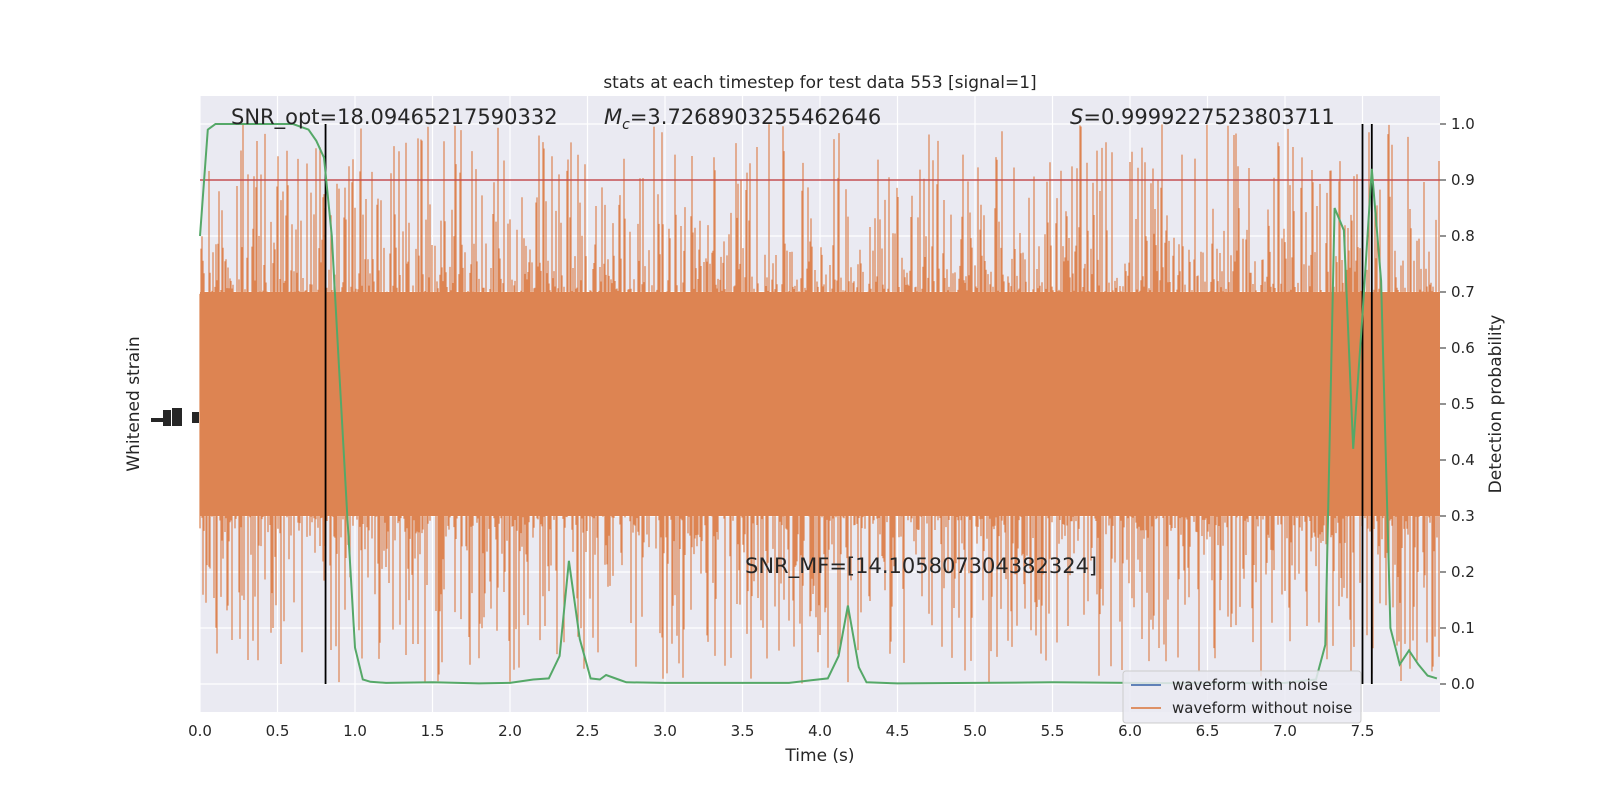 The width and height of the screenshot is (1600, 800). Describe the element at coordinates (134, 403) in the screenshot. I see `y-left-axis-label: Whitened strain` at that location.